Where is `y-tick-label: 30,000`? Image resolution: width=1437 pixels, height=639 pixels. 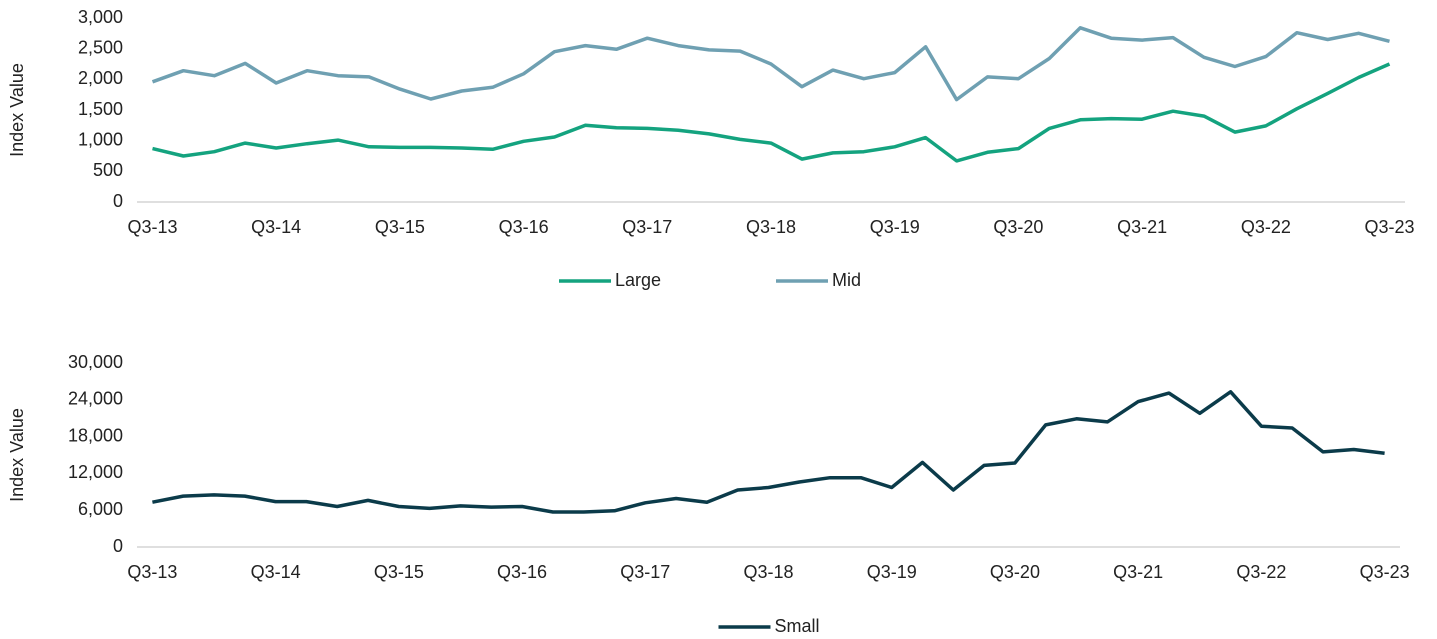 y-tick-label: 30,000 is located at coordinates (95, 362).